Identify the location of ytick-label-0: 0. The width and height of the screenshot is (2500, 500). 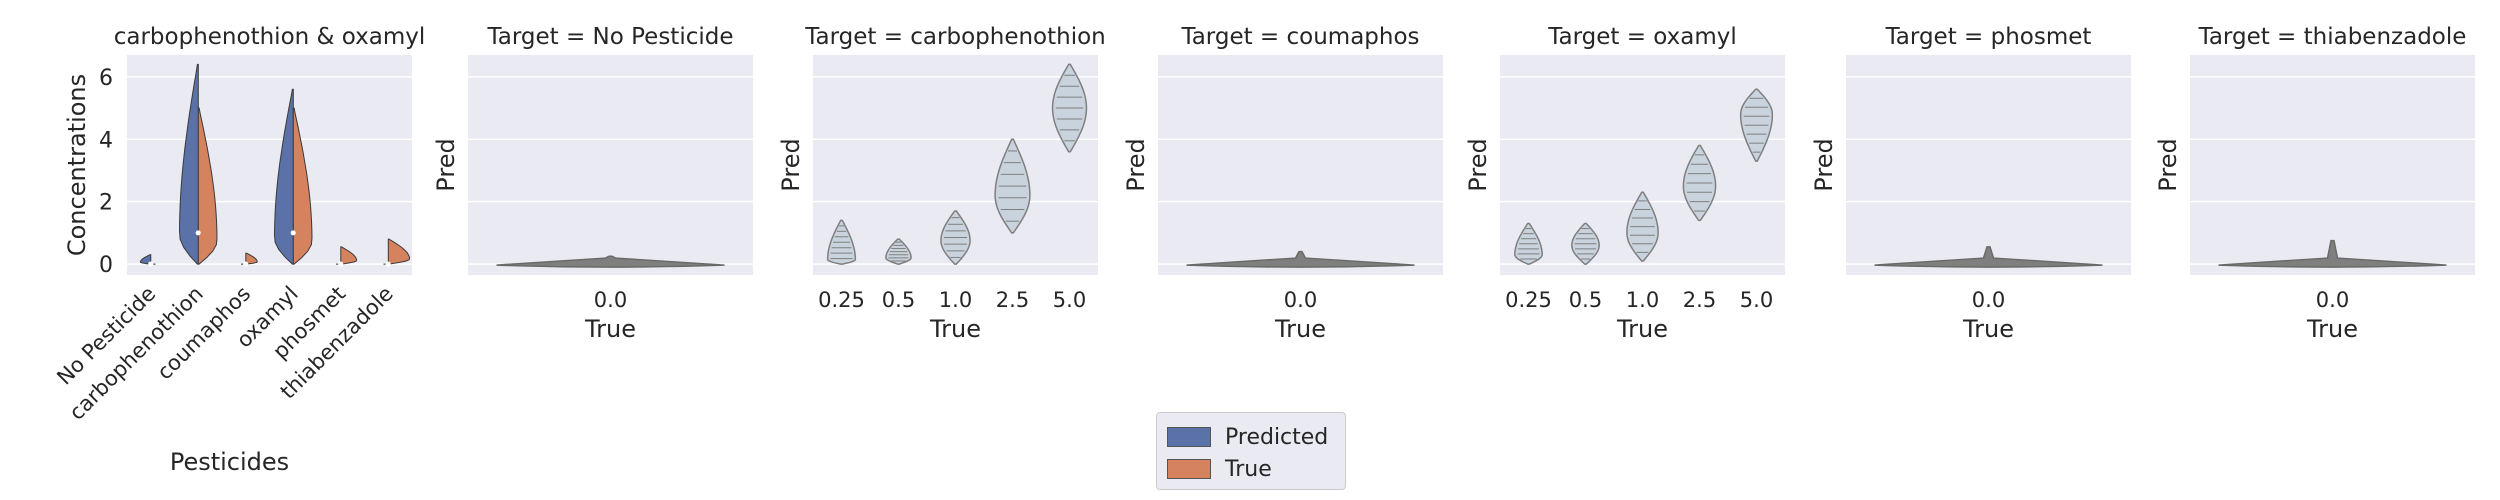
(106, 265).